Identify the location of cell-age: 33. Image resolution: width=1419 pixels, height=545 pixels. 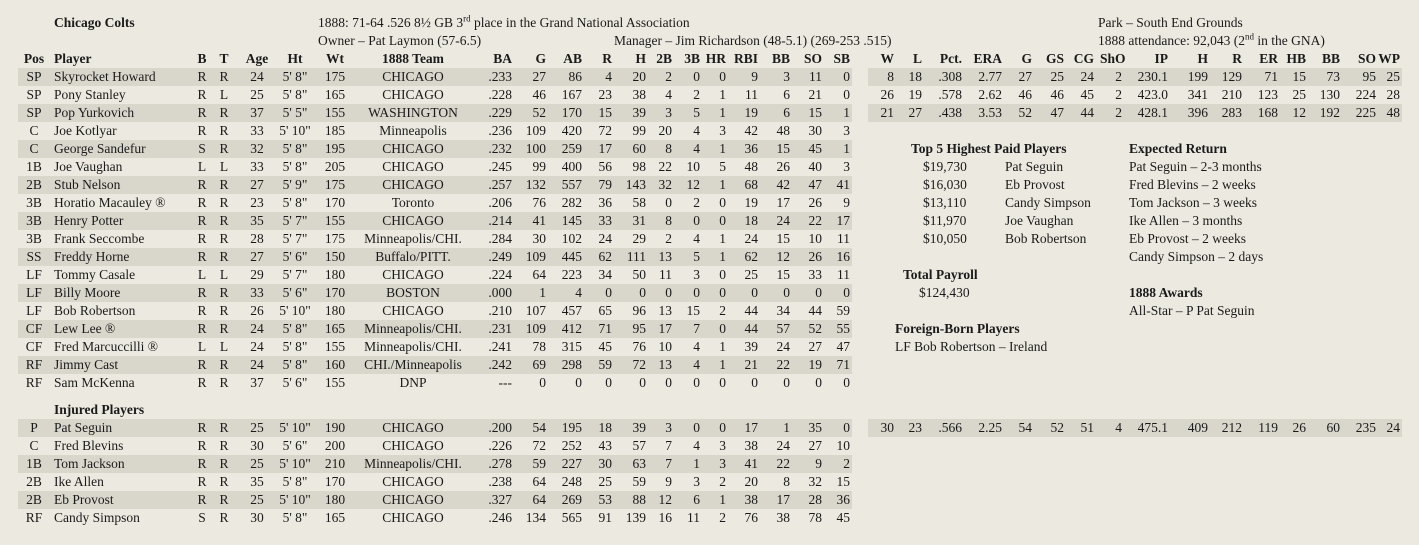
(257, 130).